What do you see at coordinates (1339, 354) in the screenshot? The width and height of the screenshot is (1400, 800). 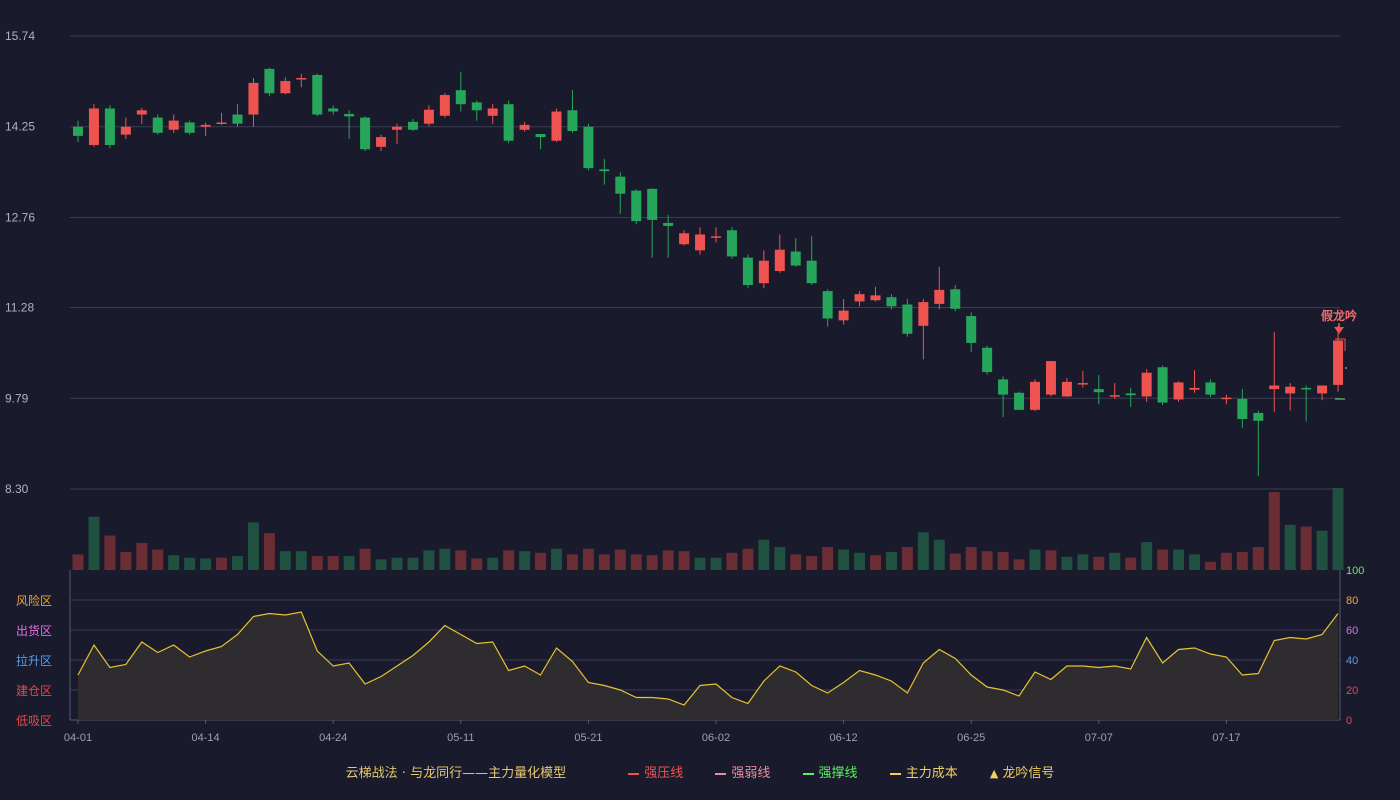 I see `signal-marker: 假龙吟` at bounding box center [1339, 354].